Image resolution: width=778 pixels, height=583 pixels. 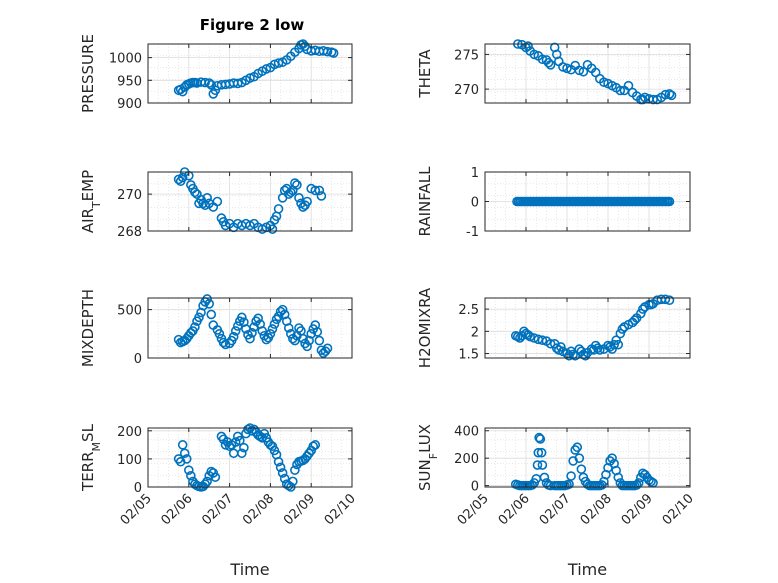 What do you see at coordinates (466, 55) in the screenshot?
I see `y-tick-label: 275` at bounding box center [466, 55].